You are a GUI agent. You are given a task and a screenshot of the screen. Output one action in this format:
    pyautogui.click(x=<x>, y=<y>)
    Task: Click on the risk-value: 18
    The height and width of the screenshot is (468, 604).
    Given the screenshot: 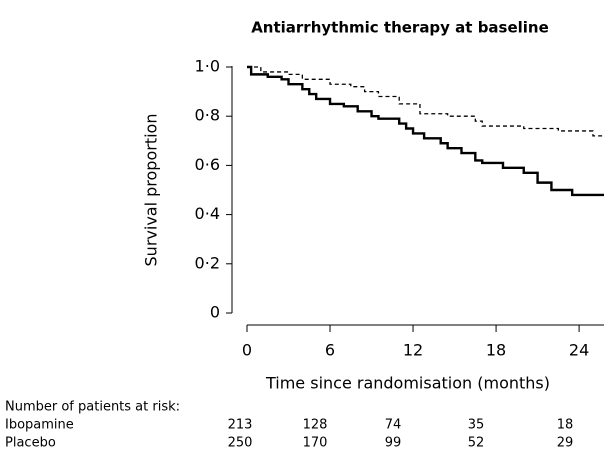 What is the action you would take?
    pyautogui.click(x=565, y=425)
    